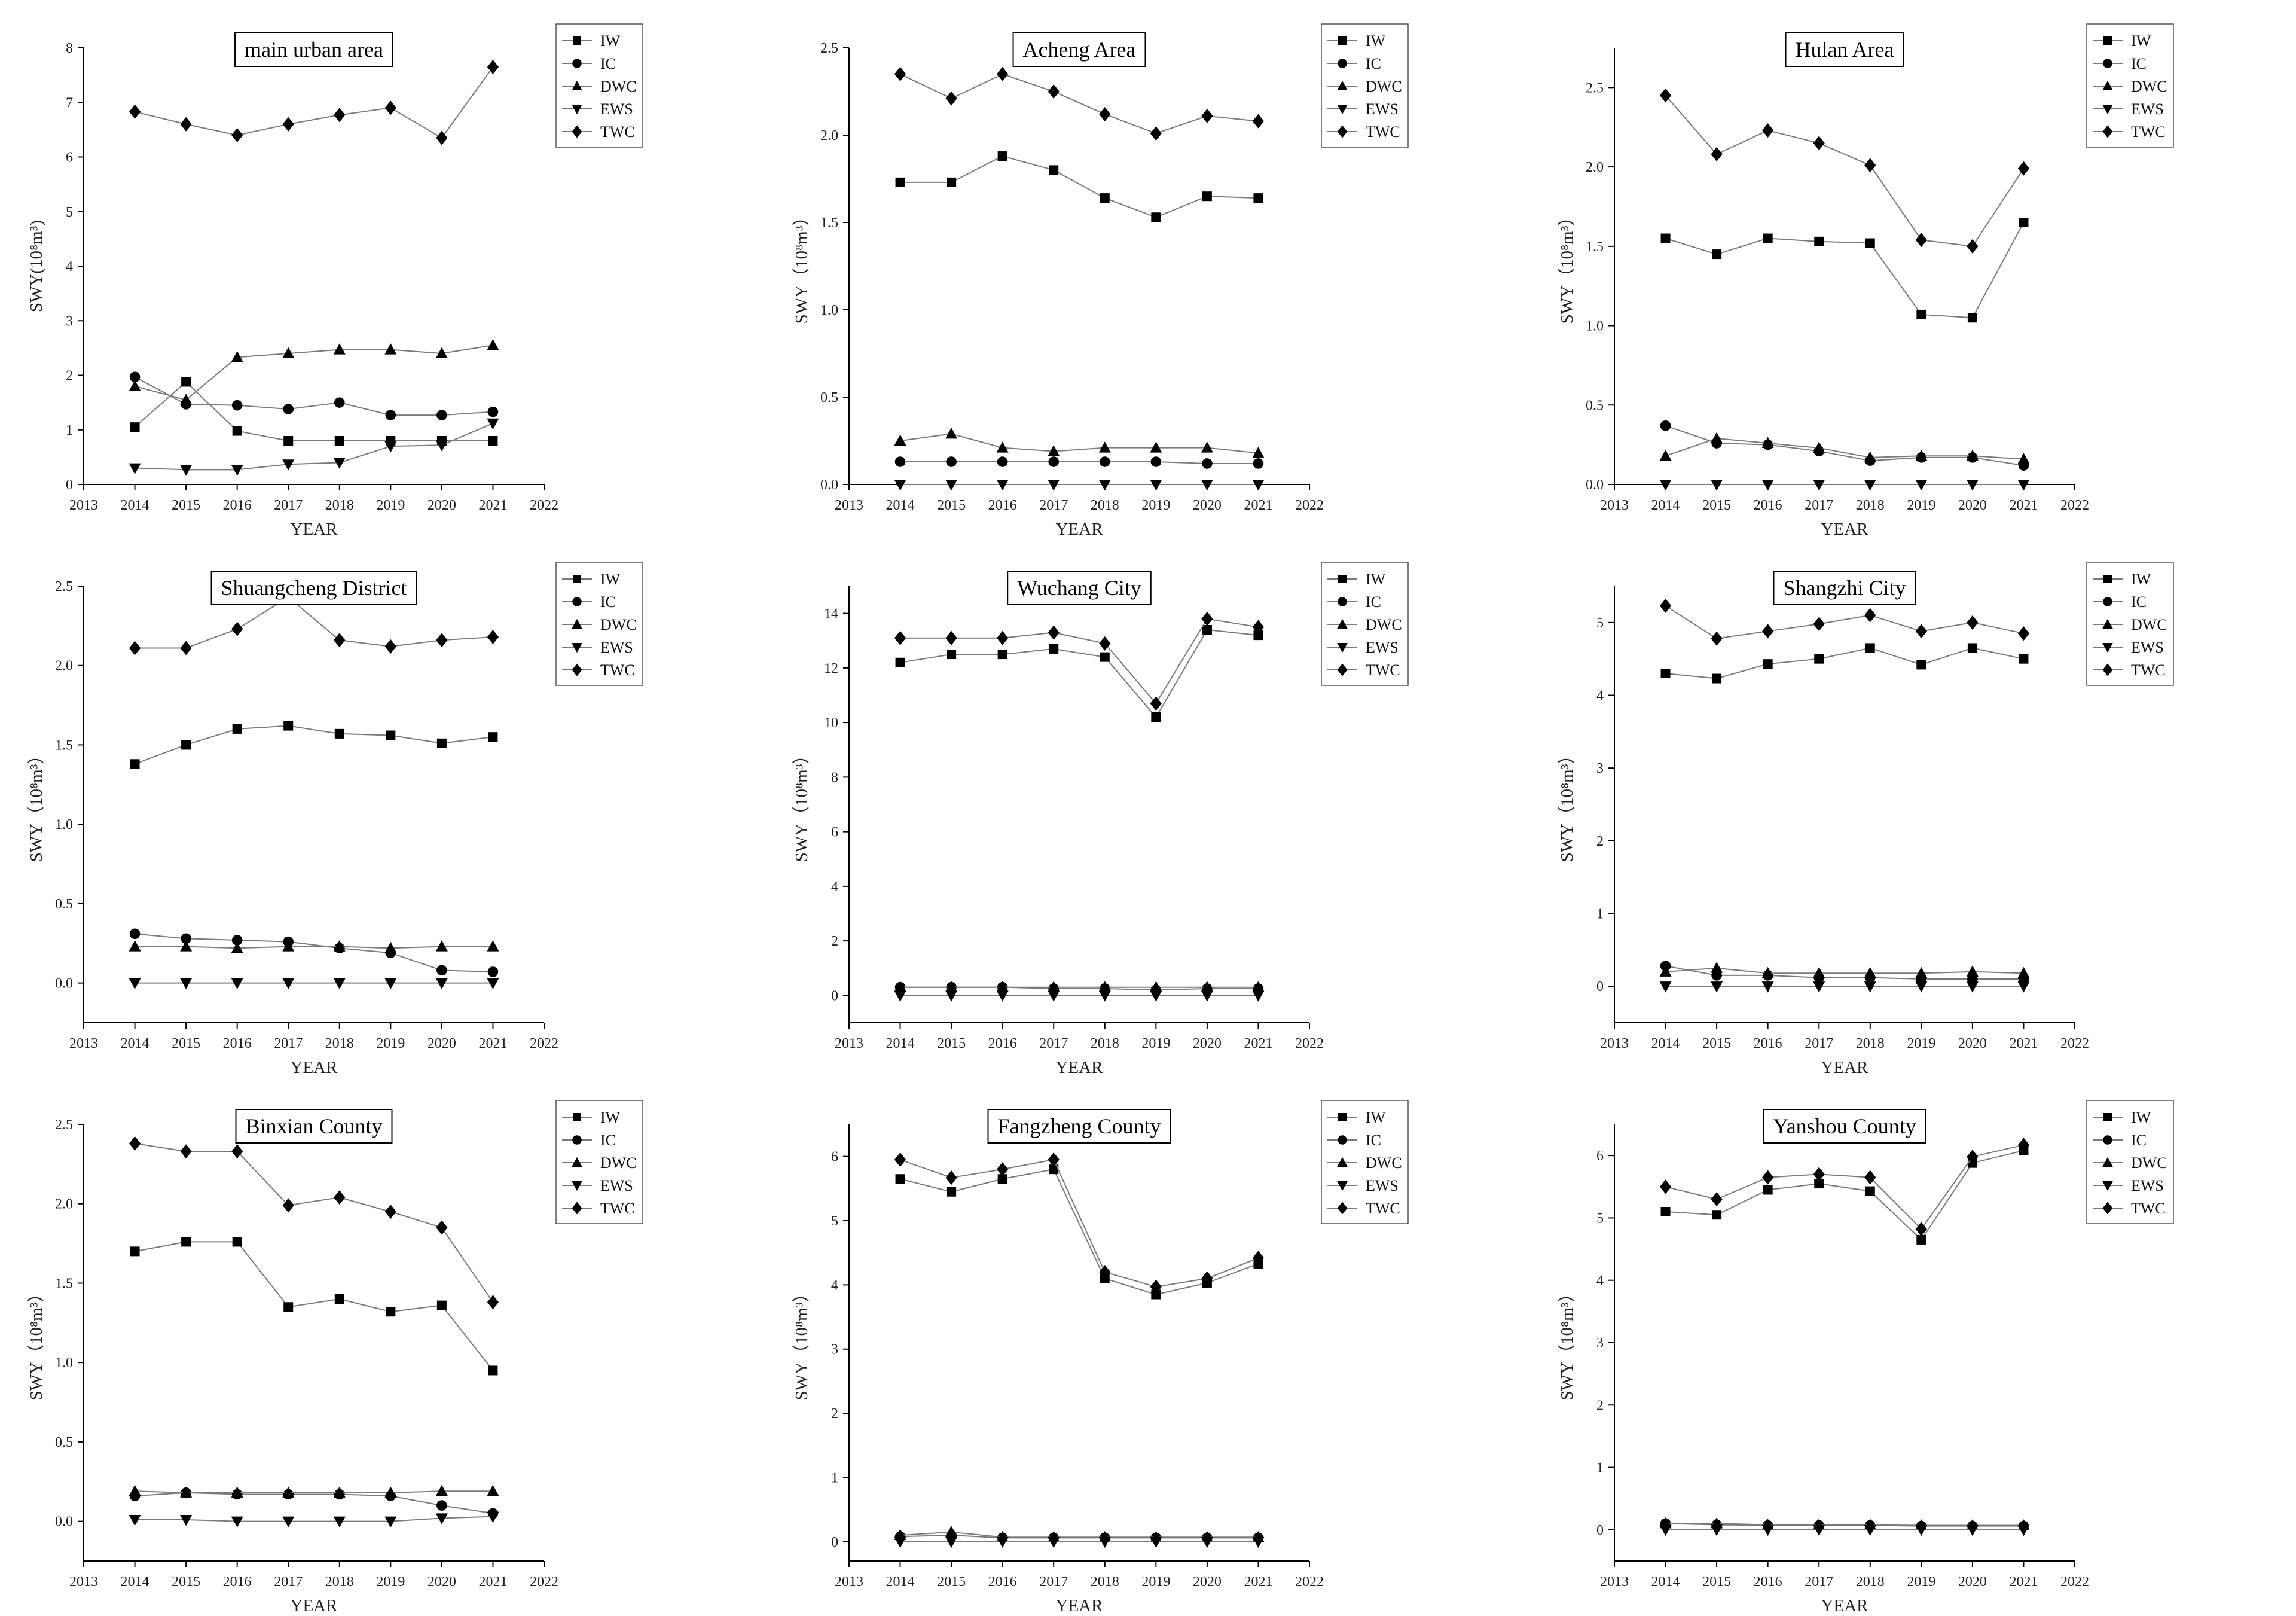 This screenshot has width=2296, height=1616. I want to click on chart-title: Shuangcheng District, so click(314, 588).